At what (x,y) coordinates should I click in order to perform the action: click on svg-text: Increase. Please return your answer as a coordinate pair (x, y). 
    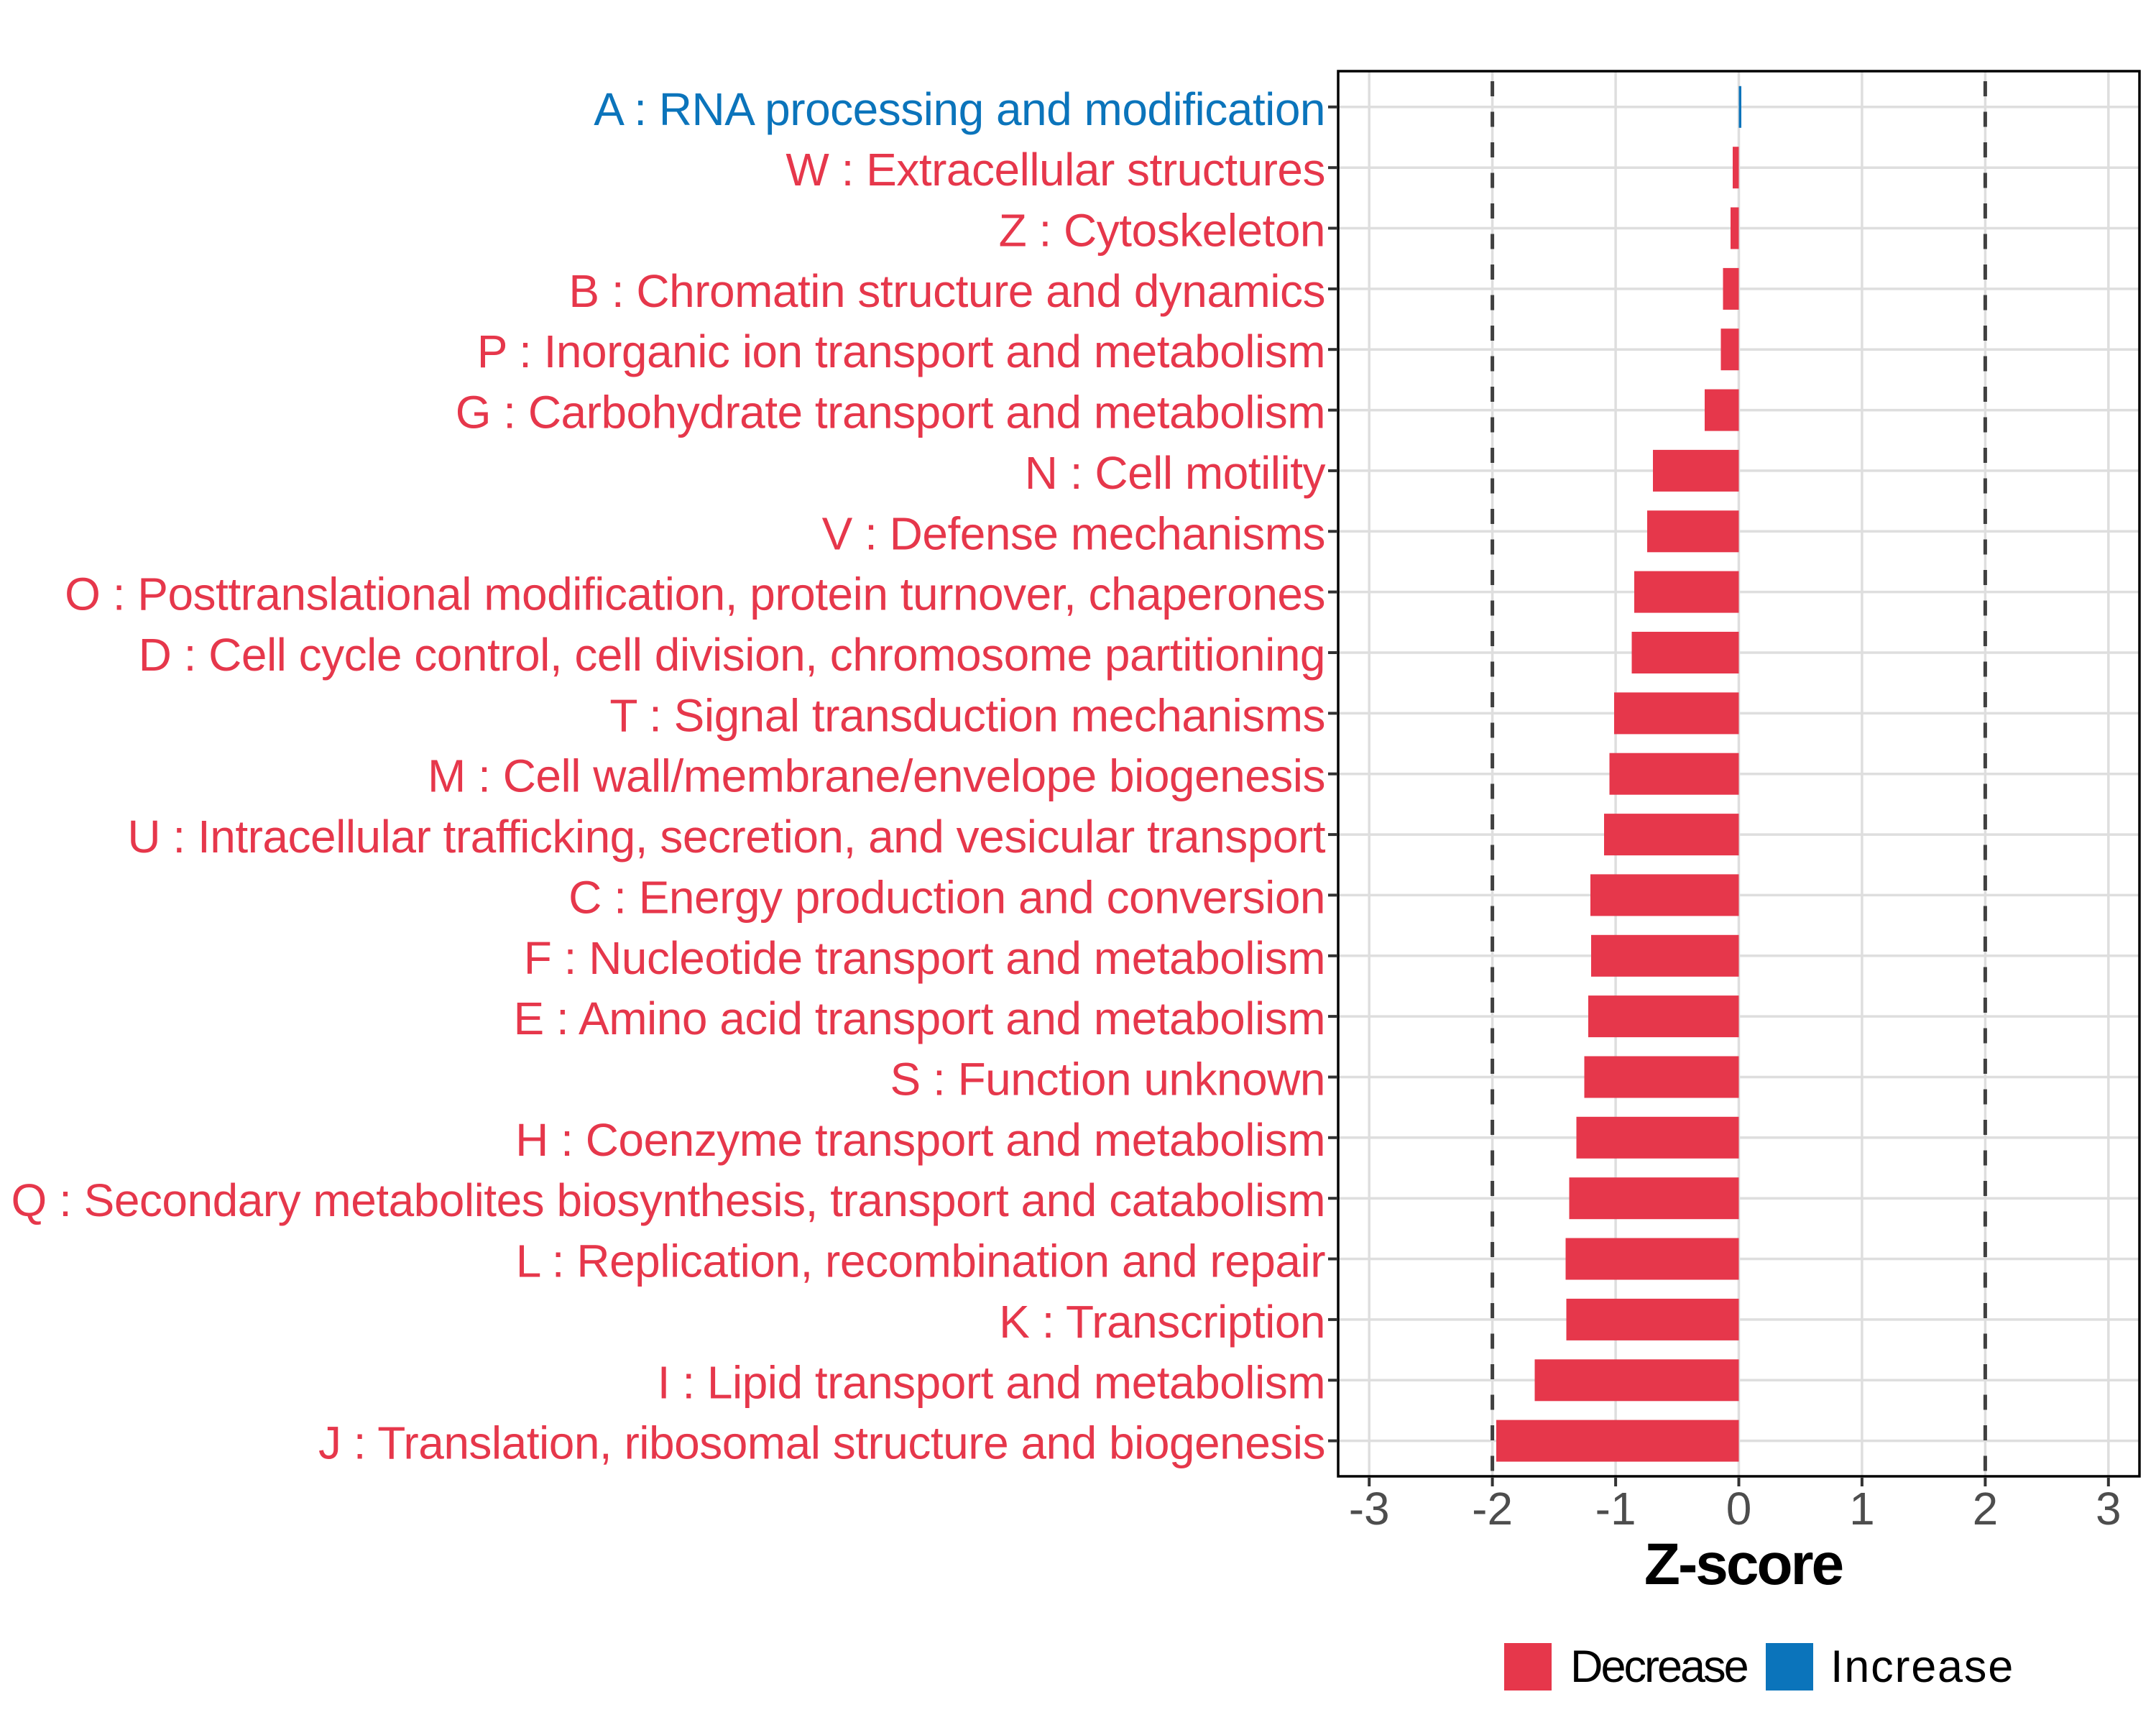
    Looking at the image, I should click on (1922, 1667).